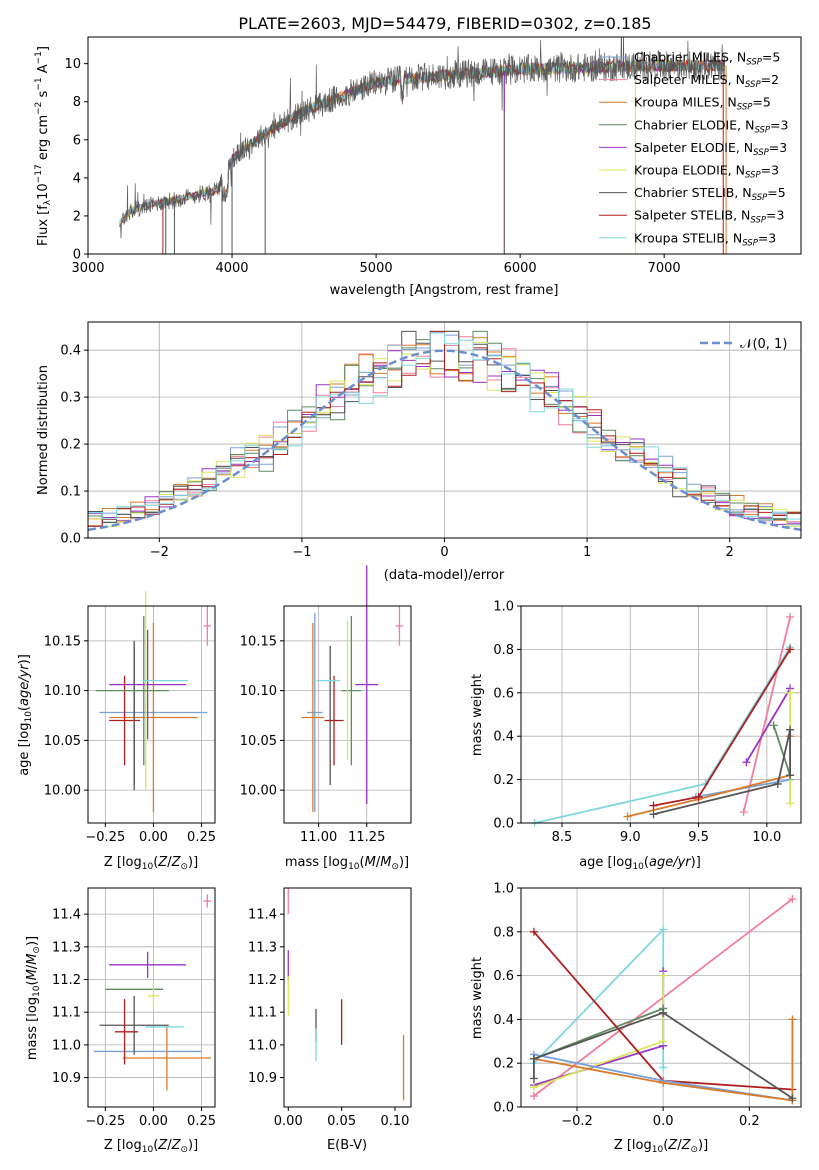 This screenshot has height=1170, width=819. I want to click on hist-salpeter_stelib, so click(444, 428).